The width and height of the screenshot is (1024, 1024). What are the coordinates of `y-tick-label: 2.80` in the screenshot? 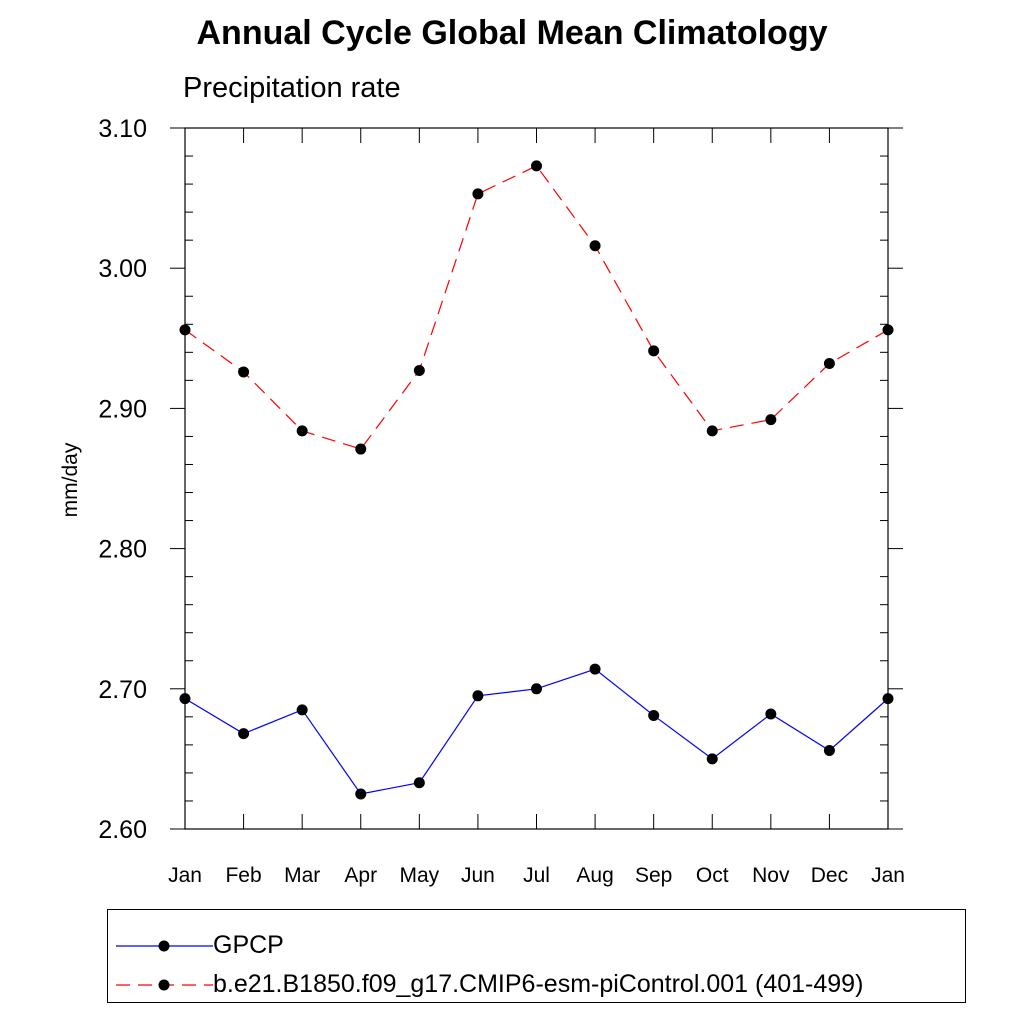 It's located at (122, 550).